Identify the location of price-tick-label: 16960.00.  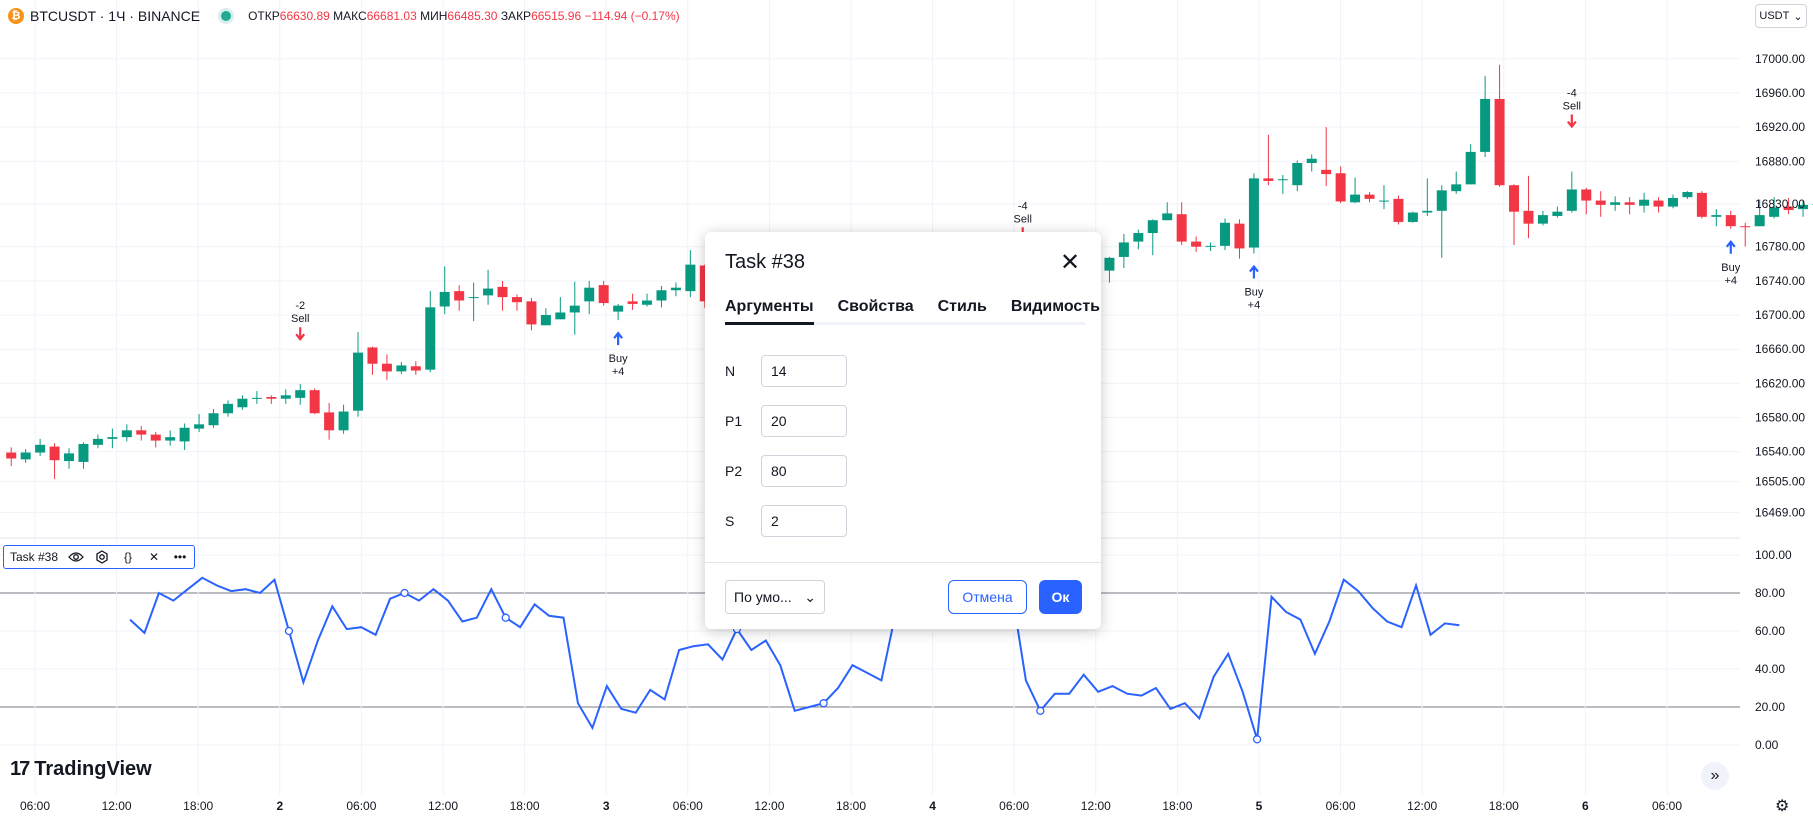
(1780, 93).